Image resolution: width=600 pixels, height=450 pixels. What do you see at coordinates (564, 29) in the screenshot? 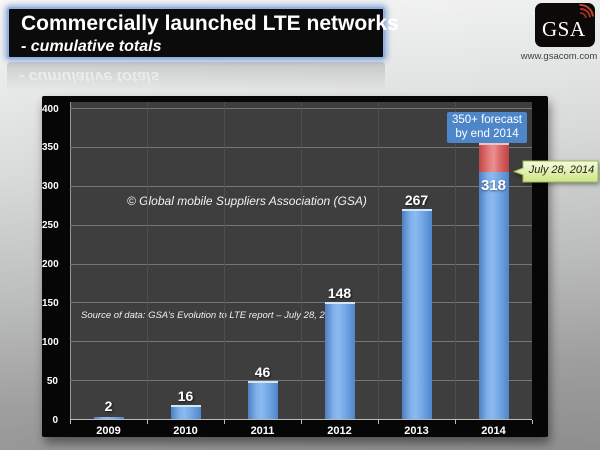
I see `gsa-logo-text: GSA` at bounding box center [564, 29].